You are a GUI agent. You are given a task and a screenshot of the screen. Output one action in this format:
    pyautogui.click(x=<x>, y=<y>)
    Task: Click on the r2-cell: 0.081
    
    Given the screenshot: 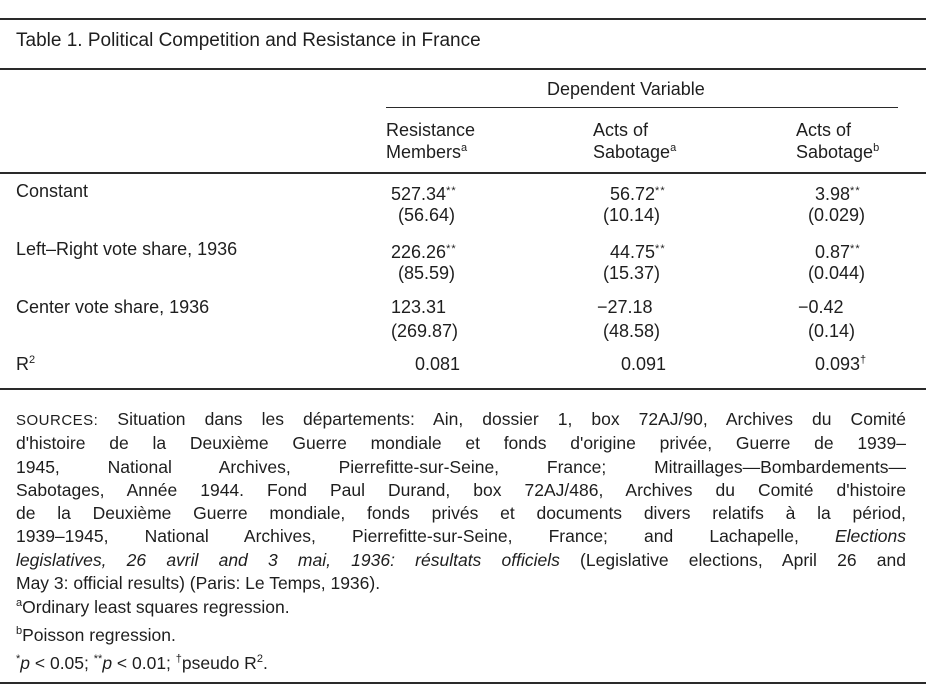 What is the action you would take?
    pyautogui.click(x=438, y=364)
    